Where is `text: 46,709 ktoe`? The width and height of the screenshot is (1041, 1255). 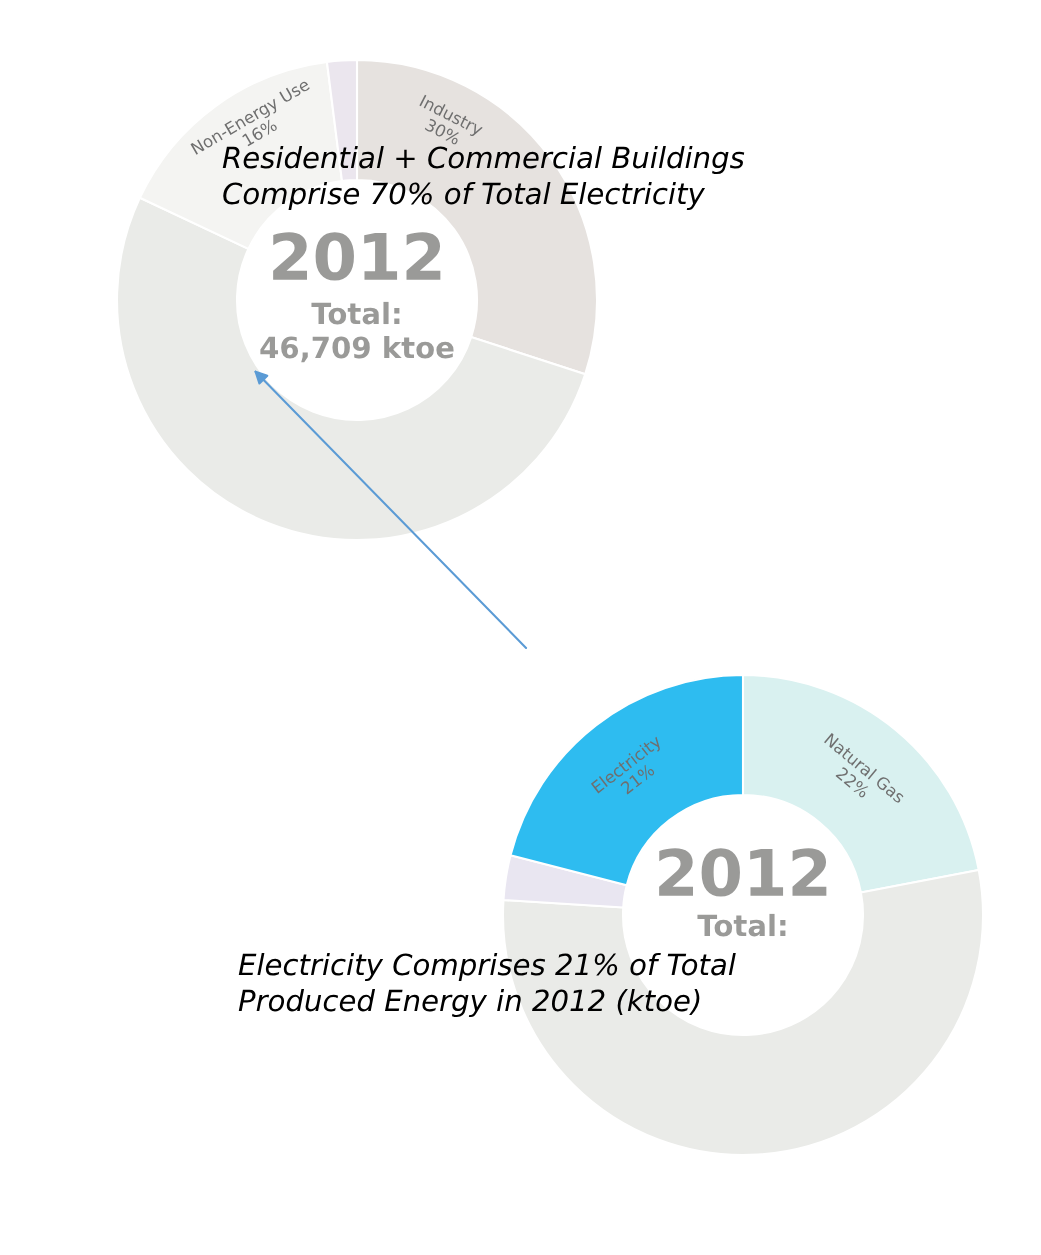
text: 46,709 ktoe is located at coordinates (357, 349).